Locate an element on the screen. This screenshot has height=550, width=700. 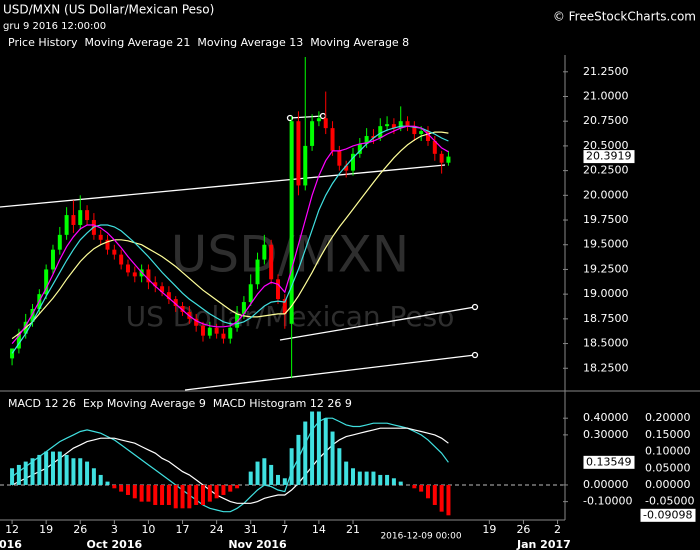
value-label: -0.09098 is located at coordinates (667, 514).